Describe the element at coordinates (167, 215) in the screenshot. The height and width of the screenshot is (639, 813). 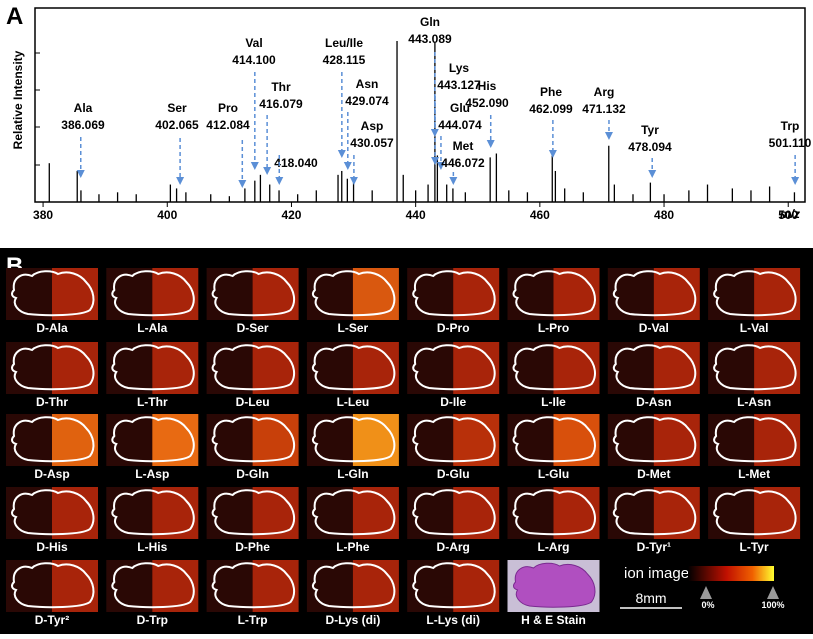
I see `x-tick-label: 400` at that location.